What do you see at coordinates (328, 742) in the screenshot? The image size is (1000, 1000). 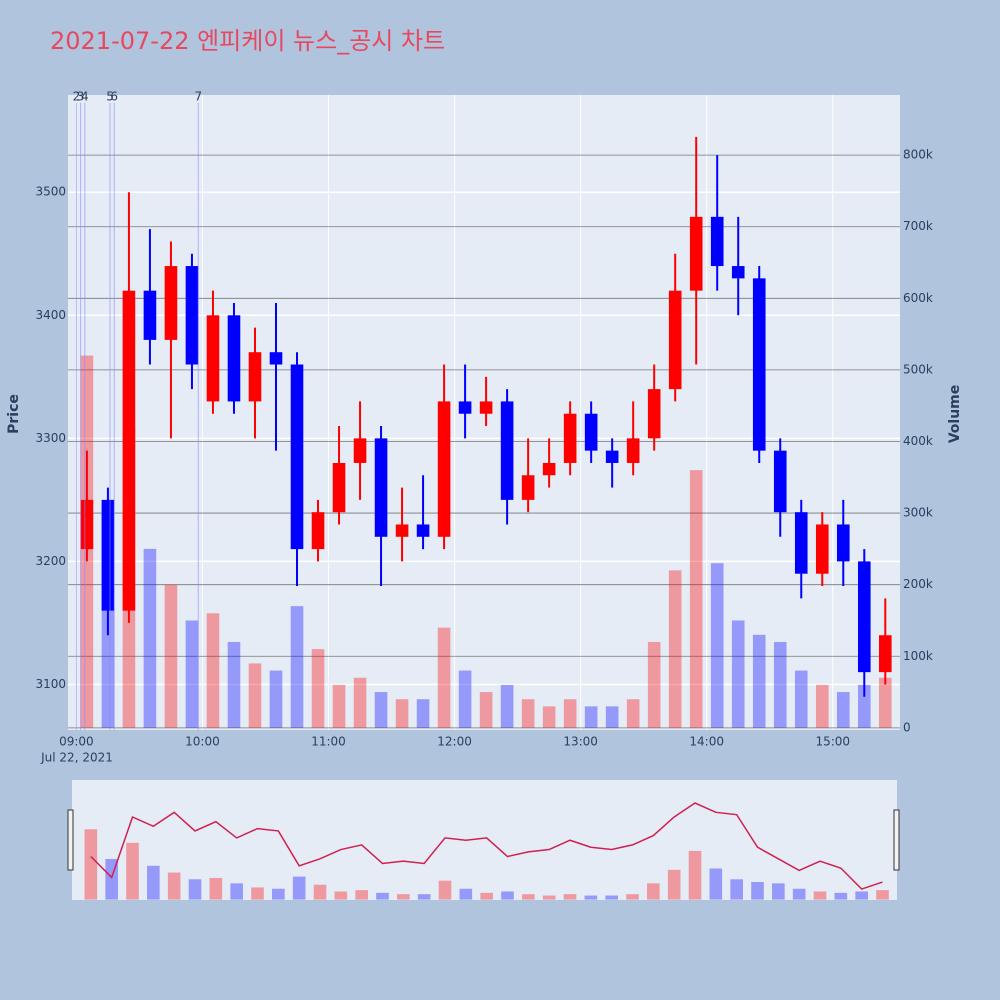 I see `x-tick-label: 11:00` at bounding box center [328, 742].